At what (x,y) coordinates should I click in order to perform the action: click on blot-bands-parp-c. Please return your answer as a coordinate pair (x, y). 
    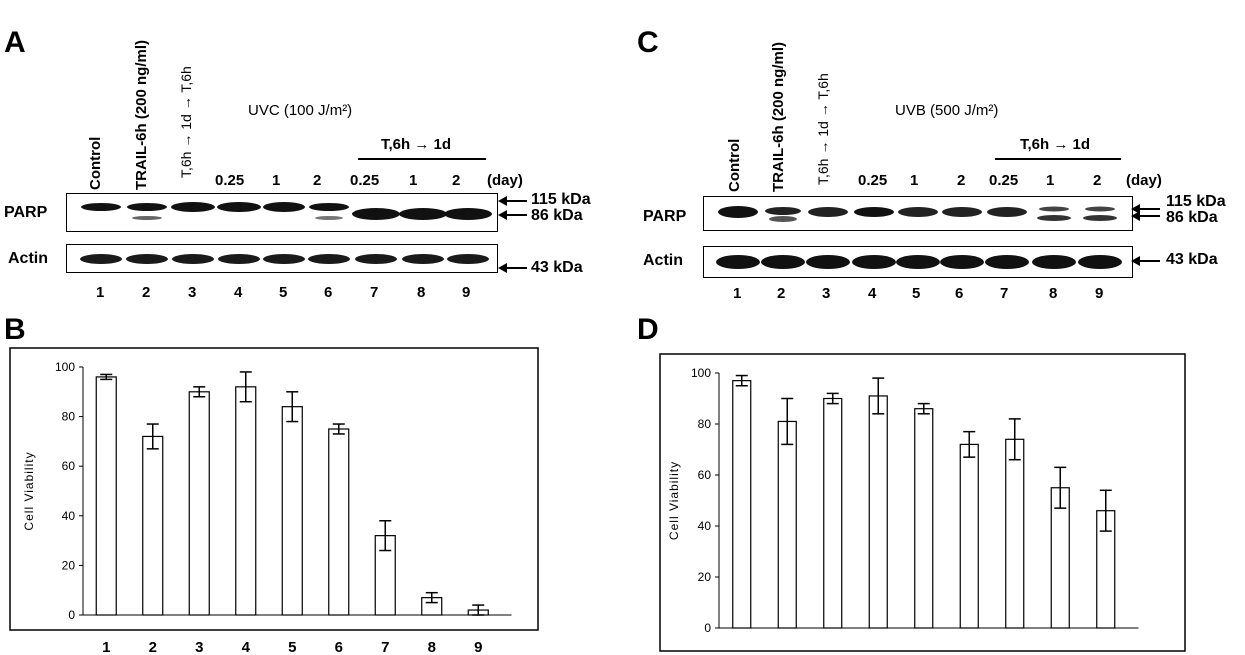
    Looking at the image, I should click on (917, 214).